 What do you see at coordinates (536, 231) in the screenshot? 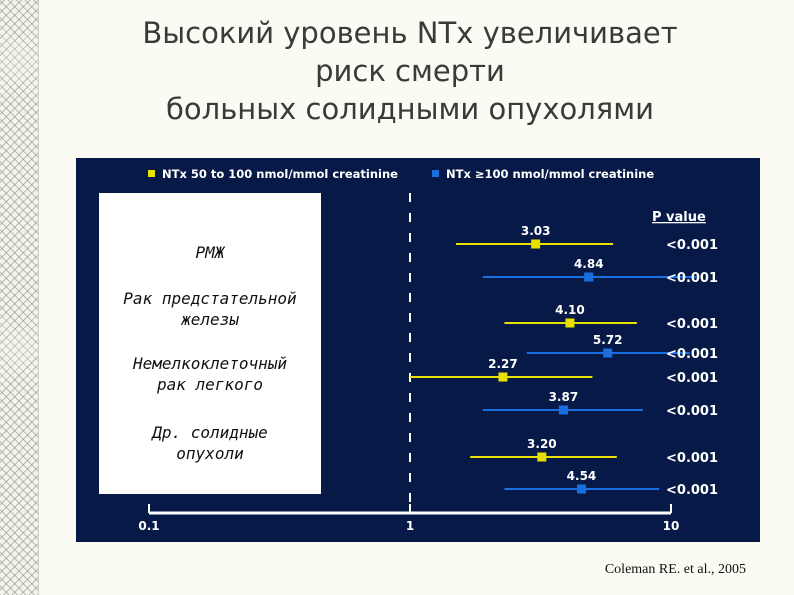
I see `value-label: 3.03` at bounding box center [536, 231].